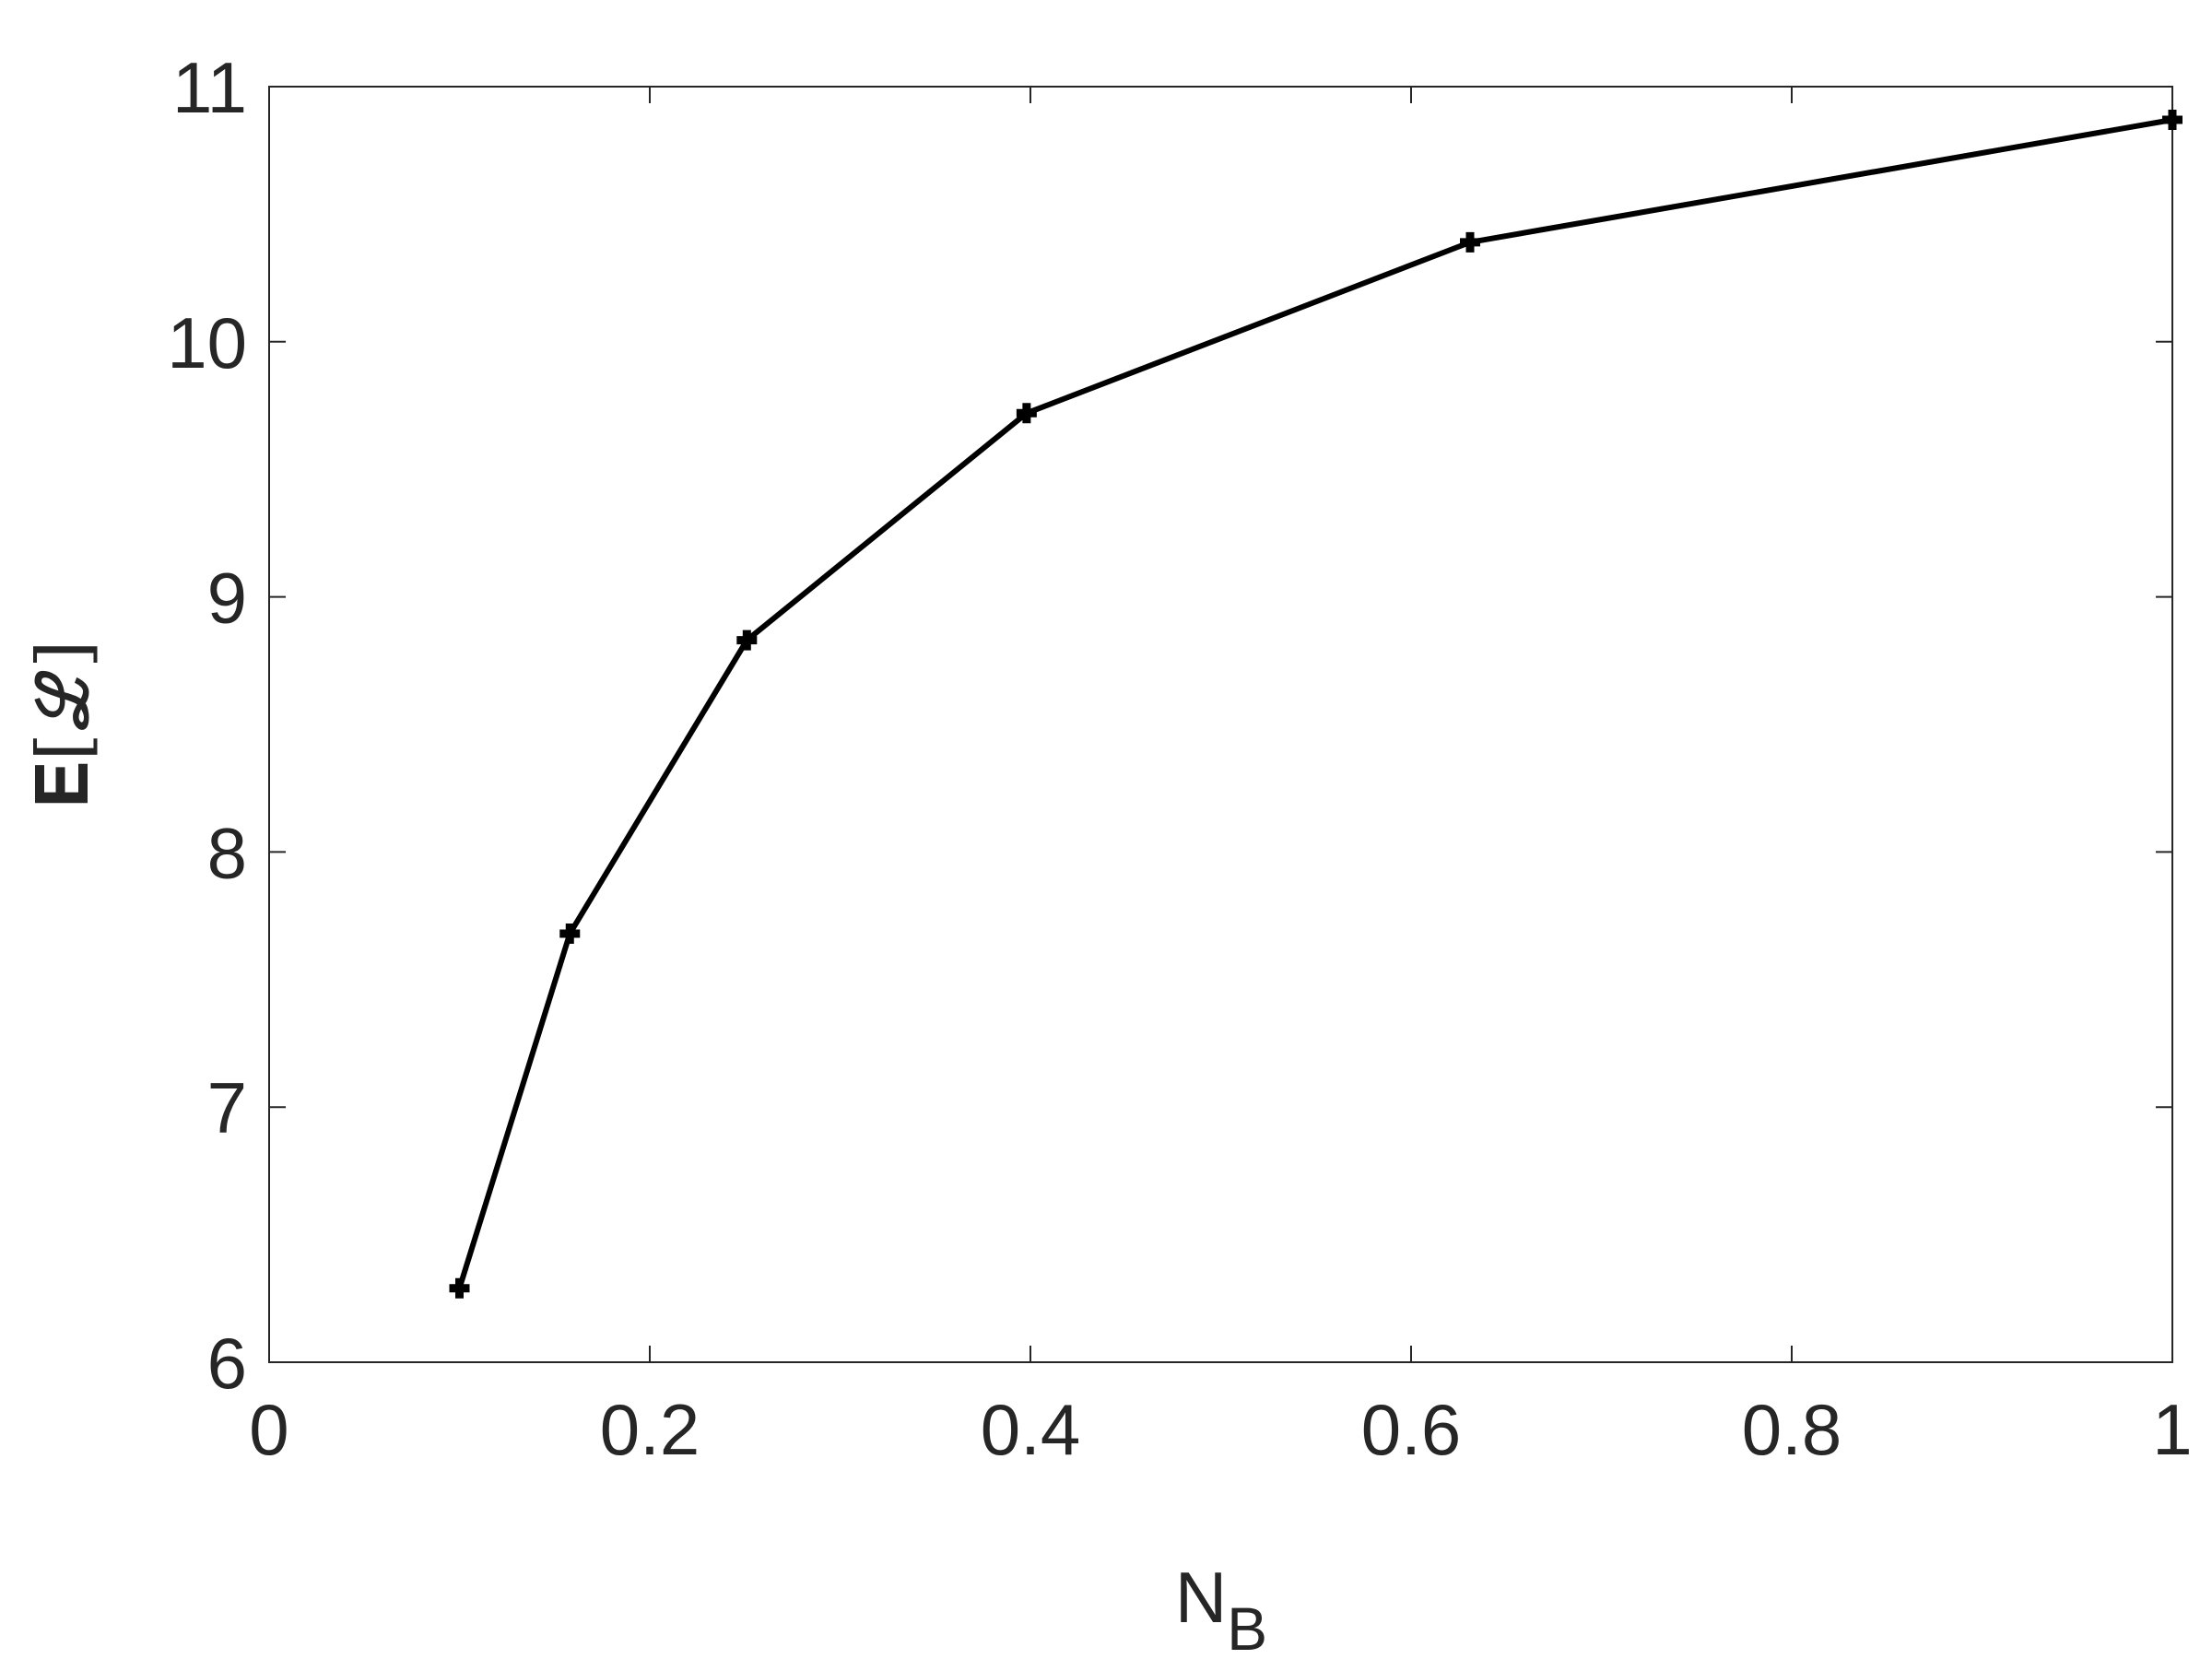  I want to click on y-tick-label: 10, so click(207, 342).